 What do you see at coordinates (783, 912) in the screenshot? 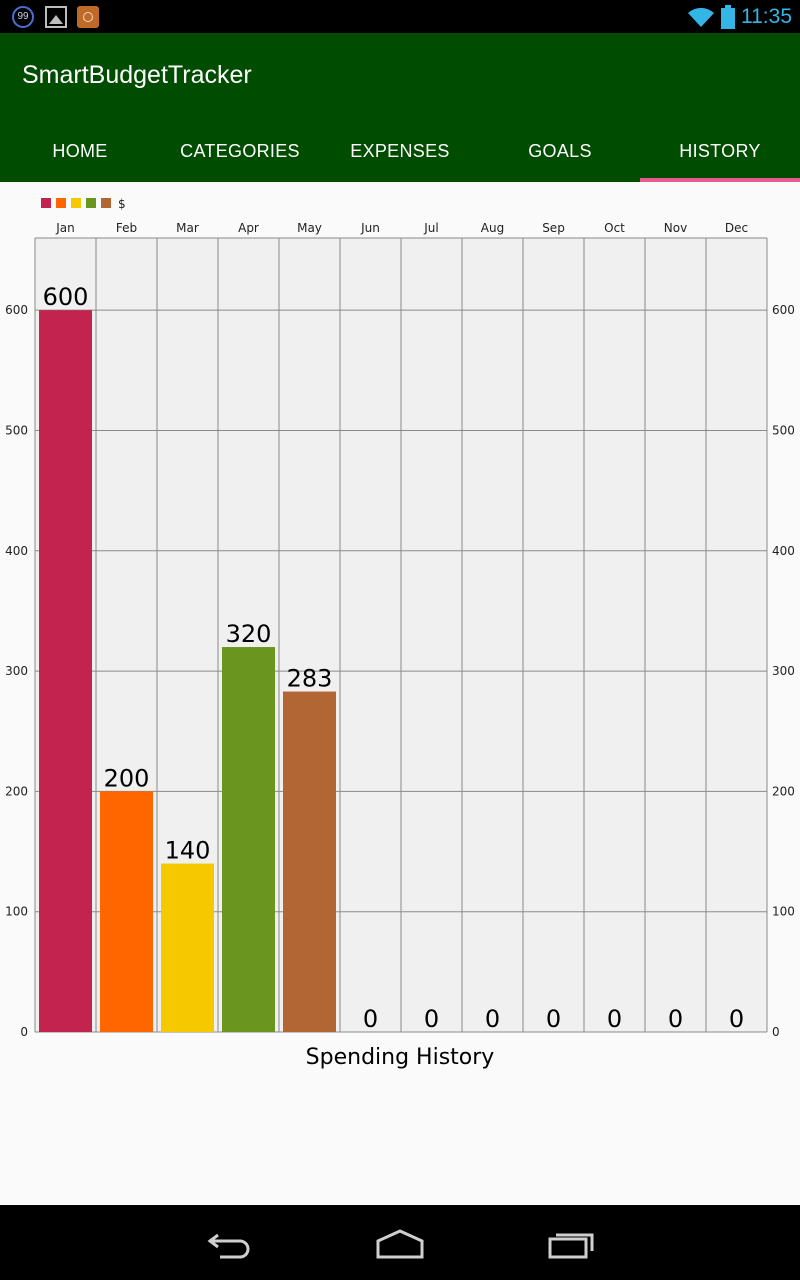
I see `y-tick-label-right: 100` at bounding box center [783, 912].